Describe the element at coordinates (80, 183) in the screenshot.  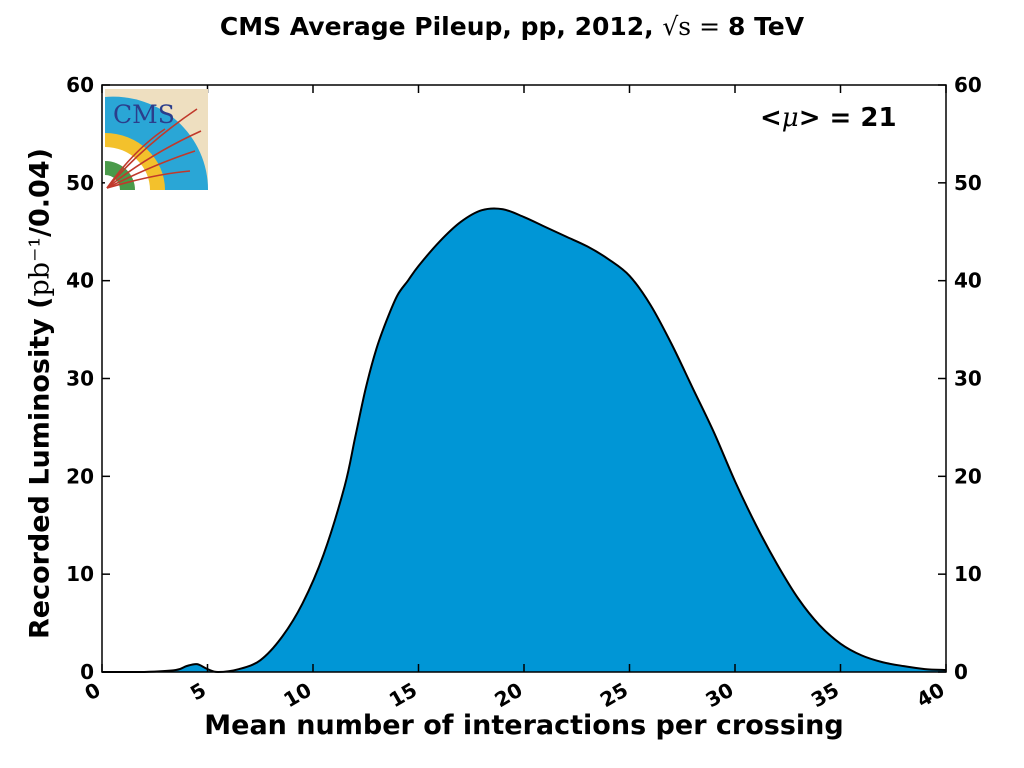
I see `y-tick-label-left: 50` at that location.